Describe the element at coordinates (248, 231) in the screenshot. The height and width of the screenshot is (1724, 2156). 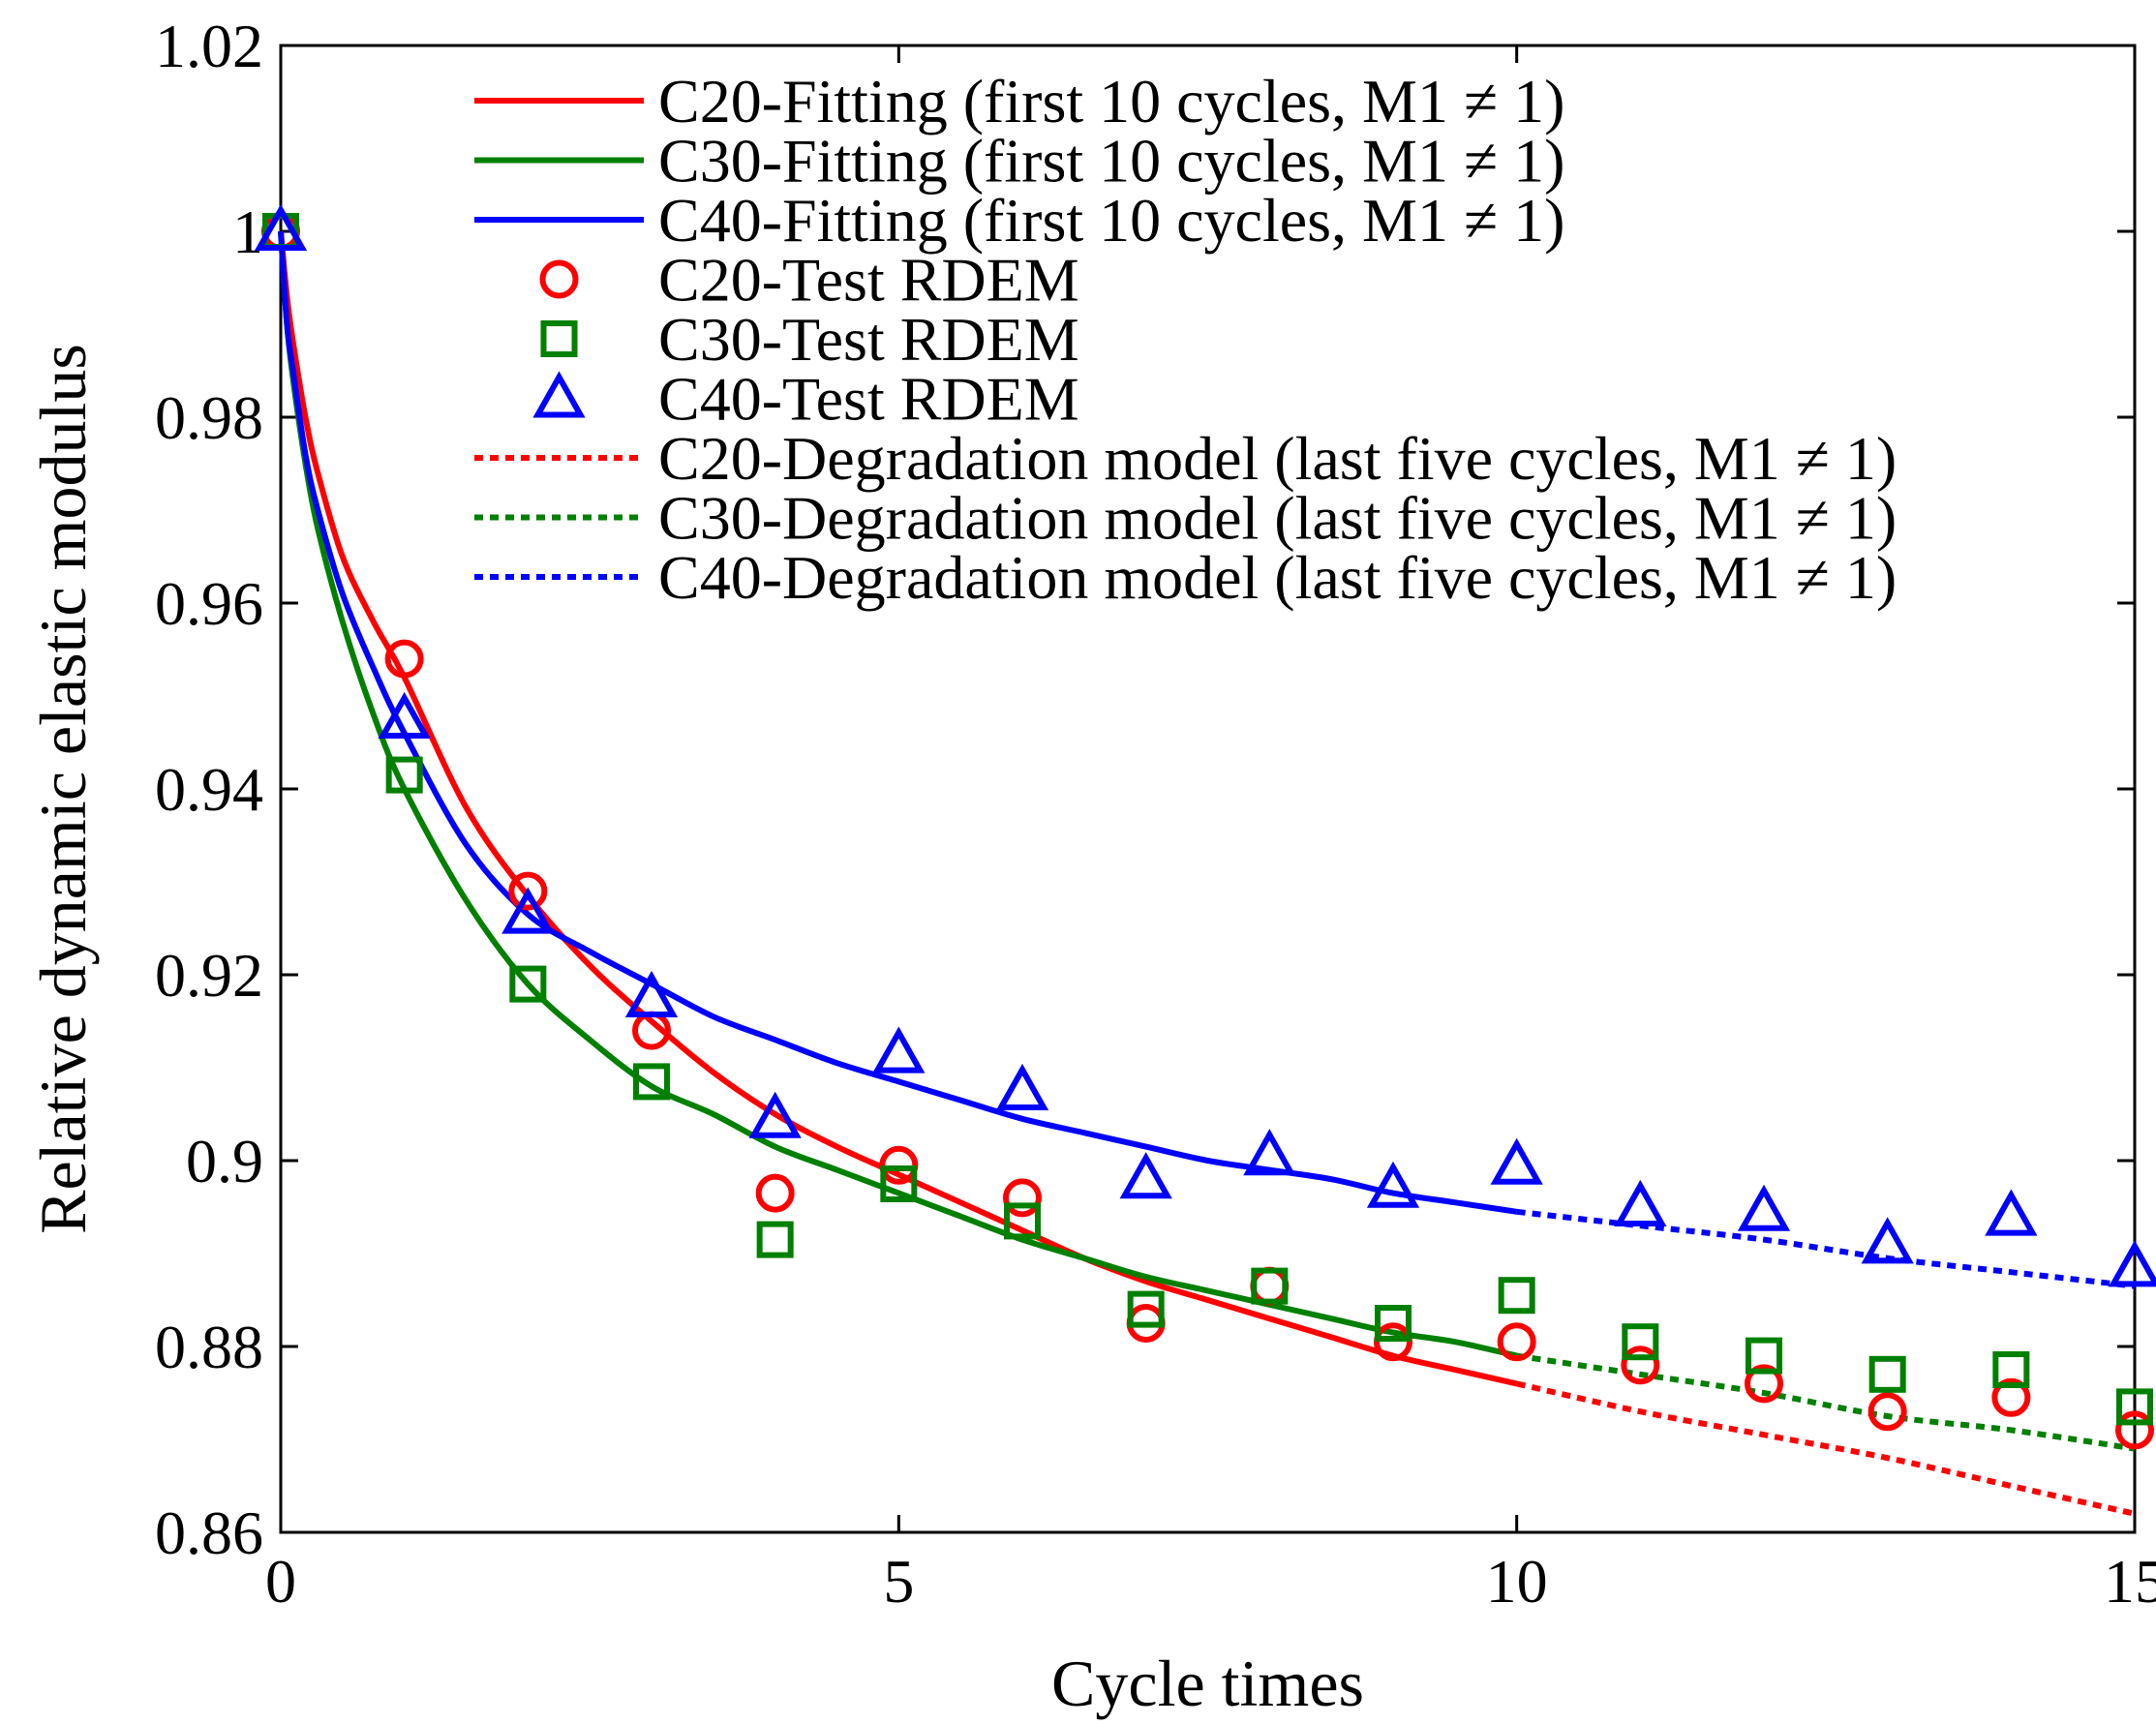
I see `y-tick-label: 1` at that location.